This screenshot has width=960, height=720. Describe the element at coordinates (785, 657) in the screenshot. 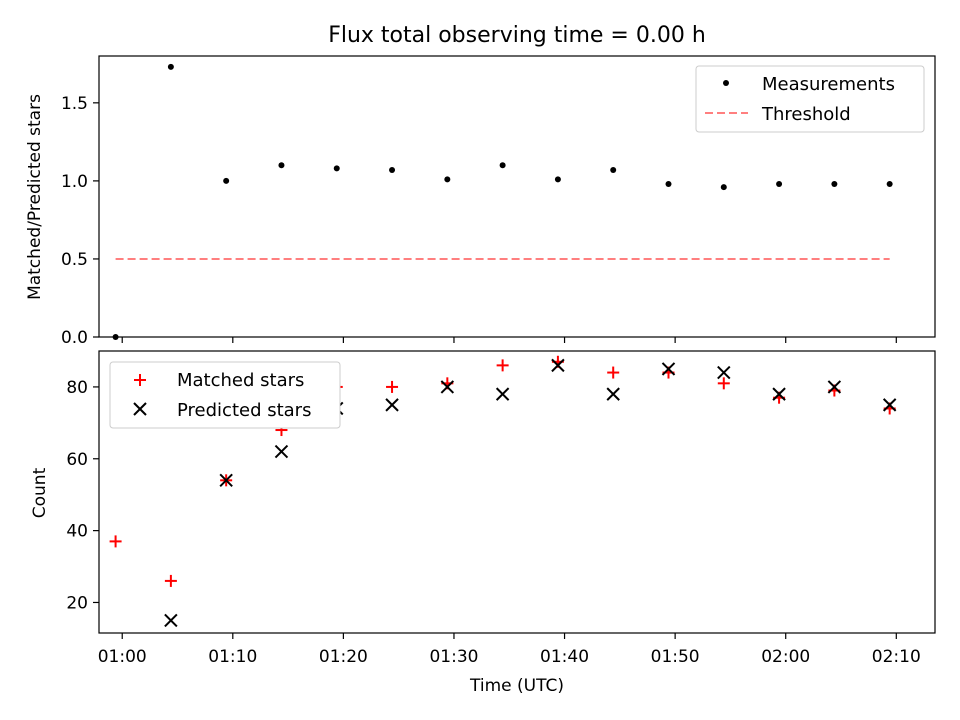

I see `x-tick-label: 02:00` at that location.